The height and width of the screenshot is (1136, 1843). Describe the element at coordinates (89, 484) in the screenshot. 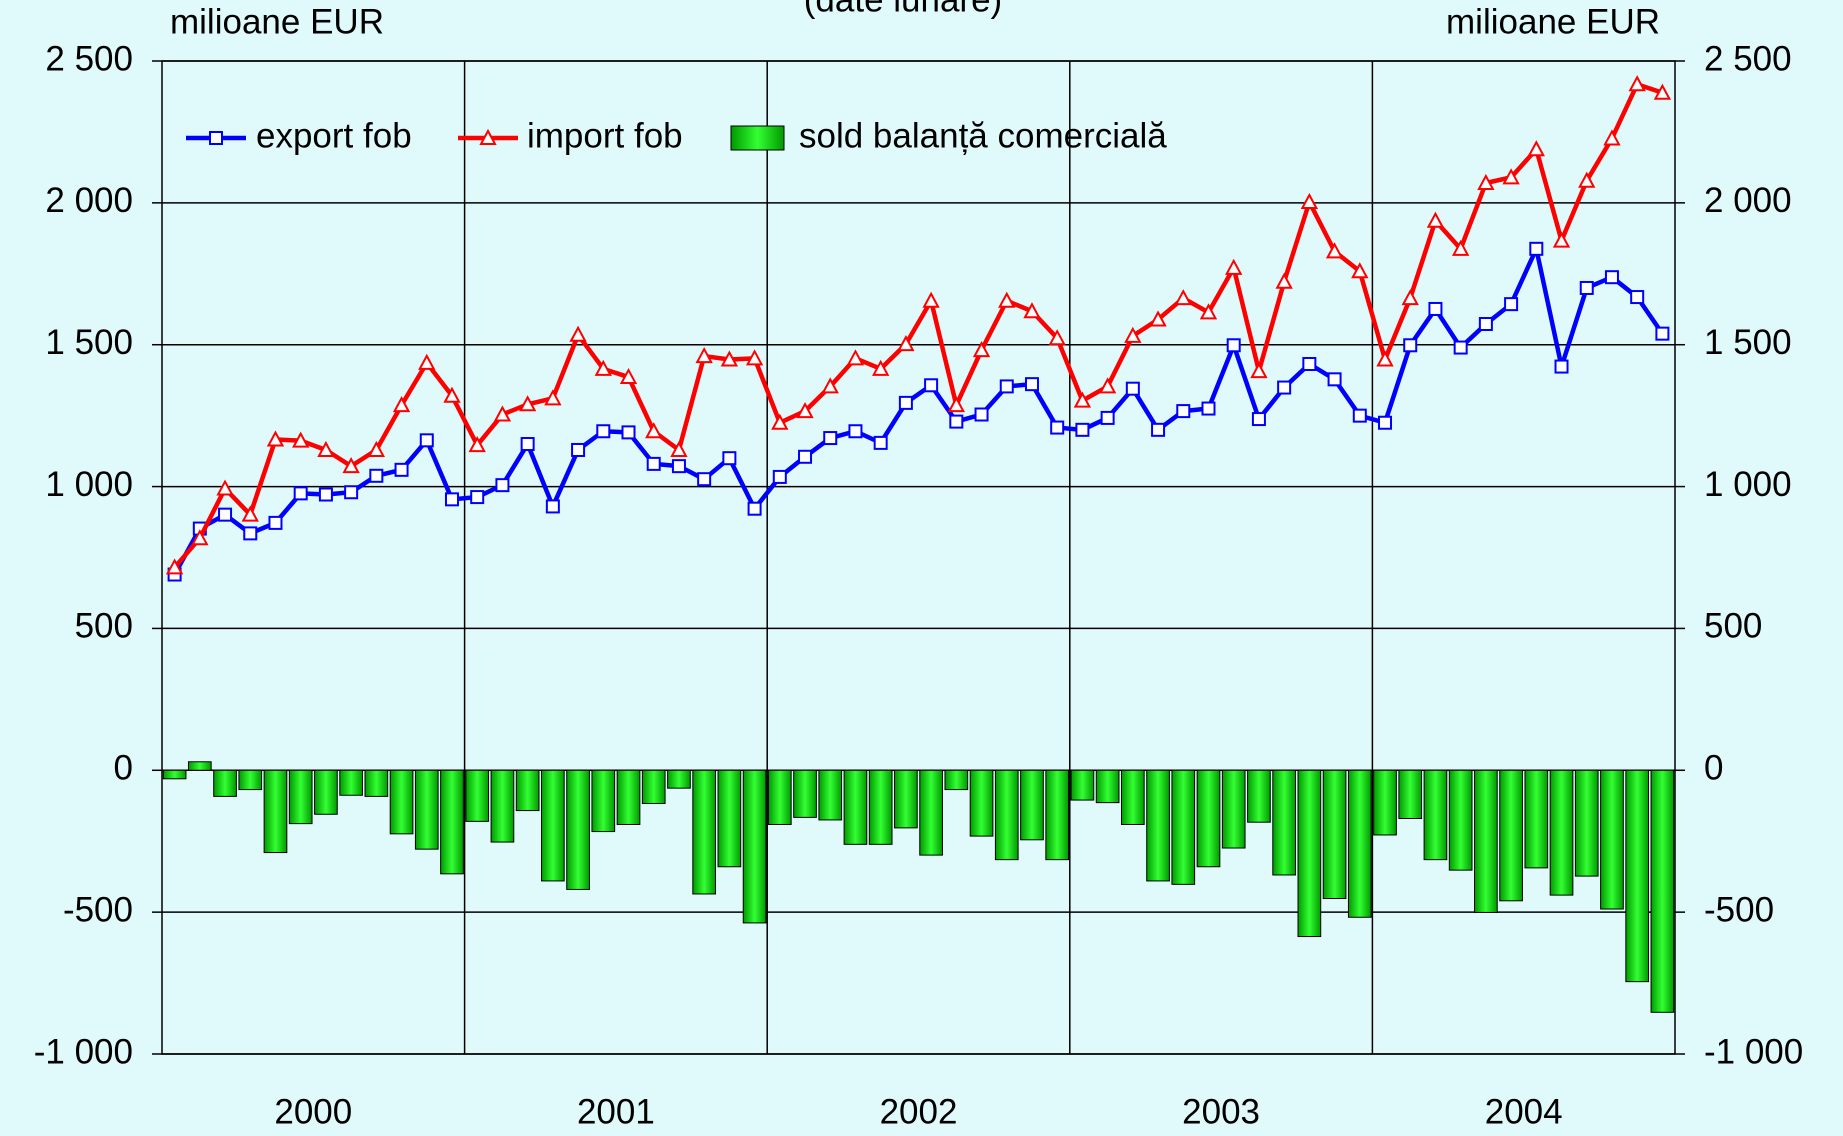

I see `y-tick-label: 1 000` at that location.